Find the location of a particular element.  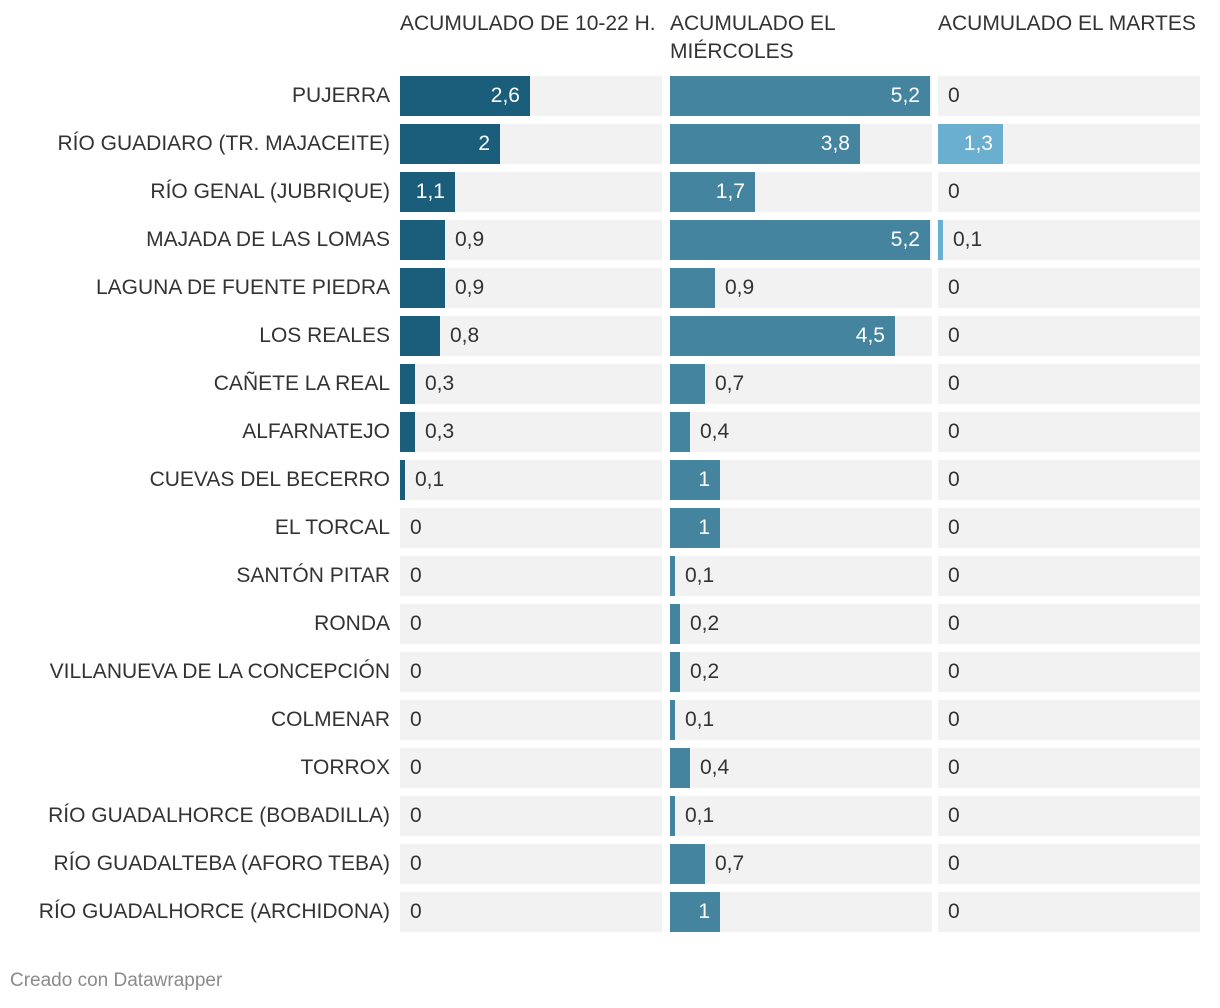

row-label: EL TORCAL is located at coordinates (332, 527).